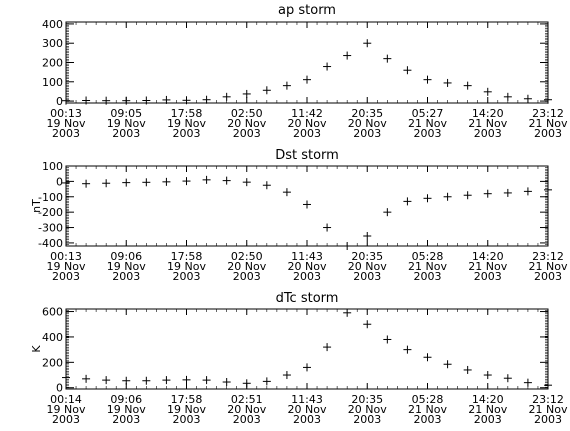 The height and width of the screenshot is (431, 570). Describe the element at coordinates (50, 228) in the screenshot. I see `y-tick-label: -300` at that location.